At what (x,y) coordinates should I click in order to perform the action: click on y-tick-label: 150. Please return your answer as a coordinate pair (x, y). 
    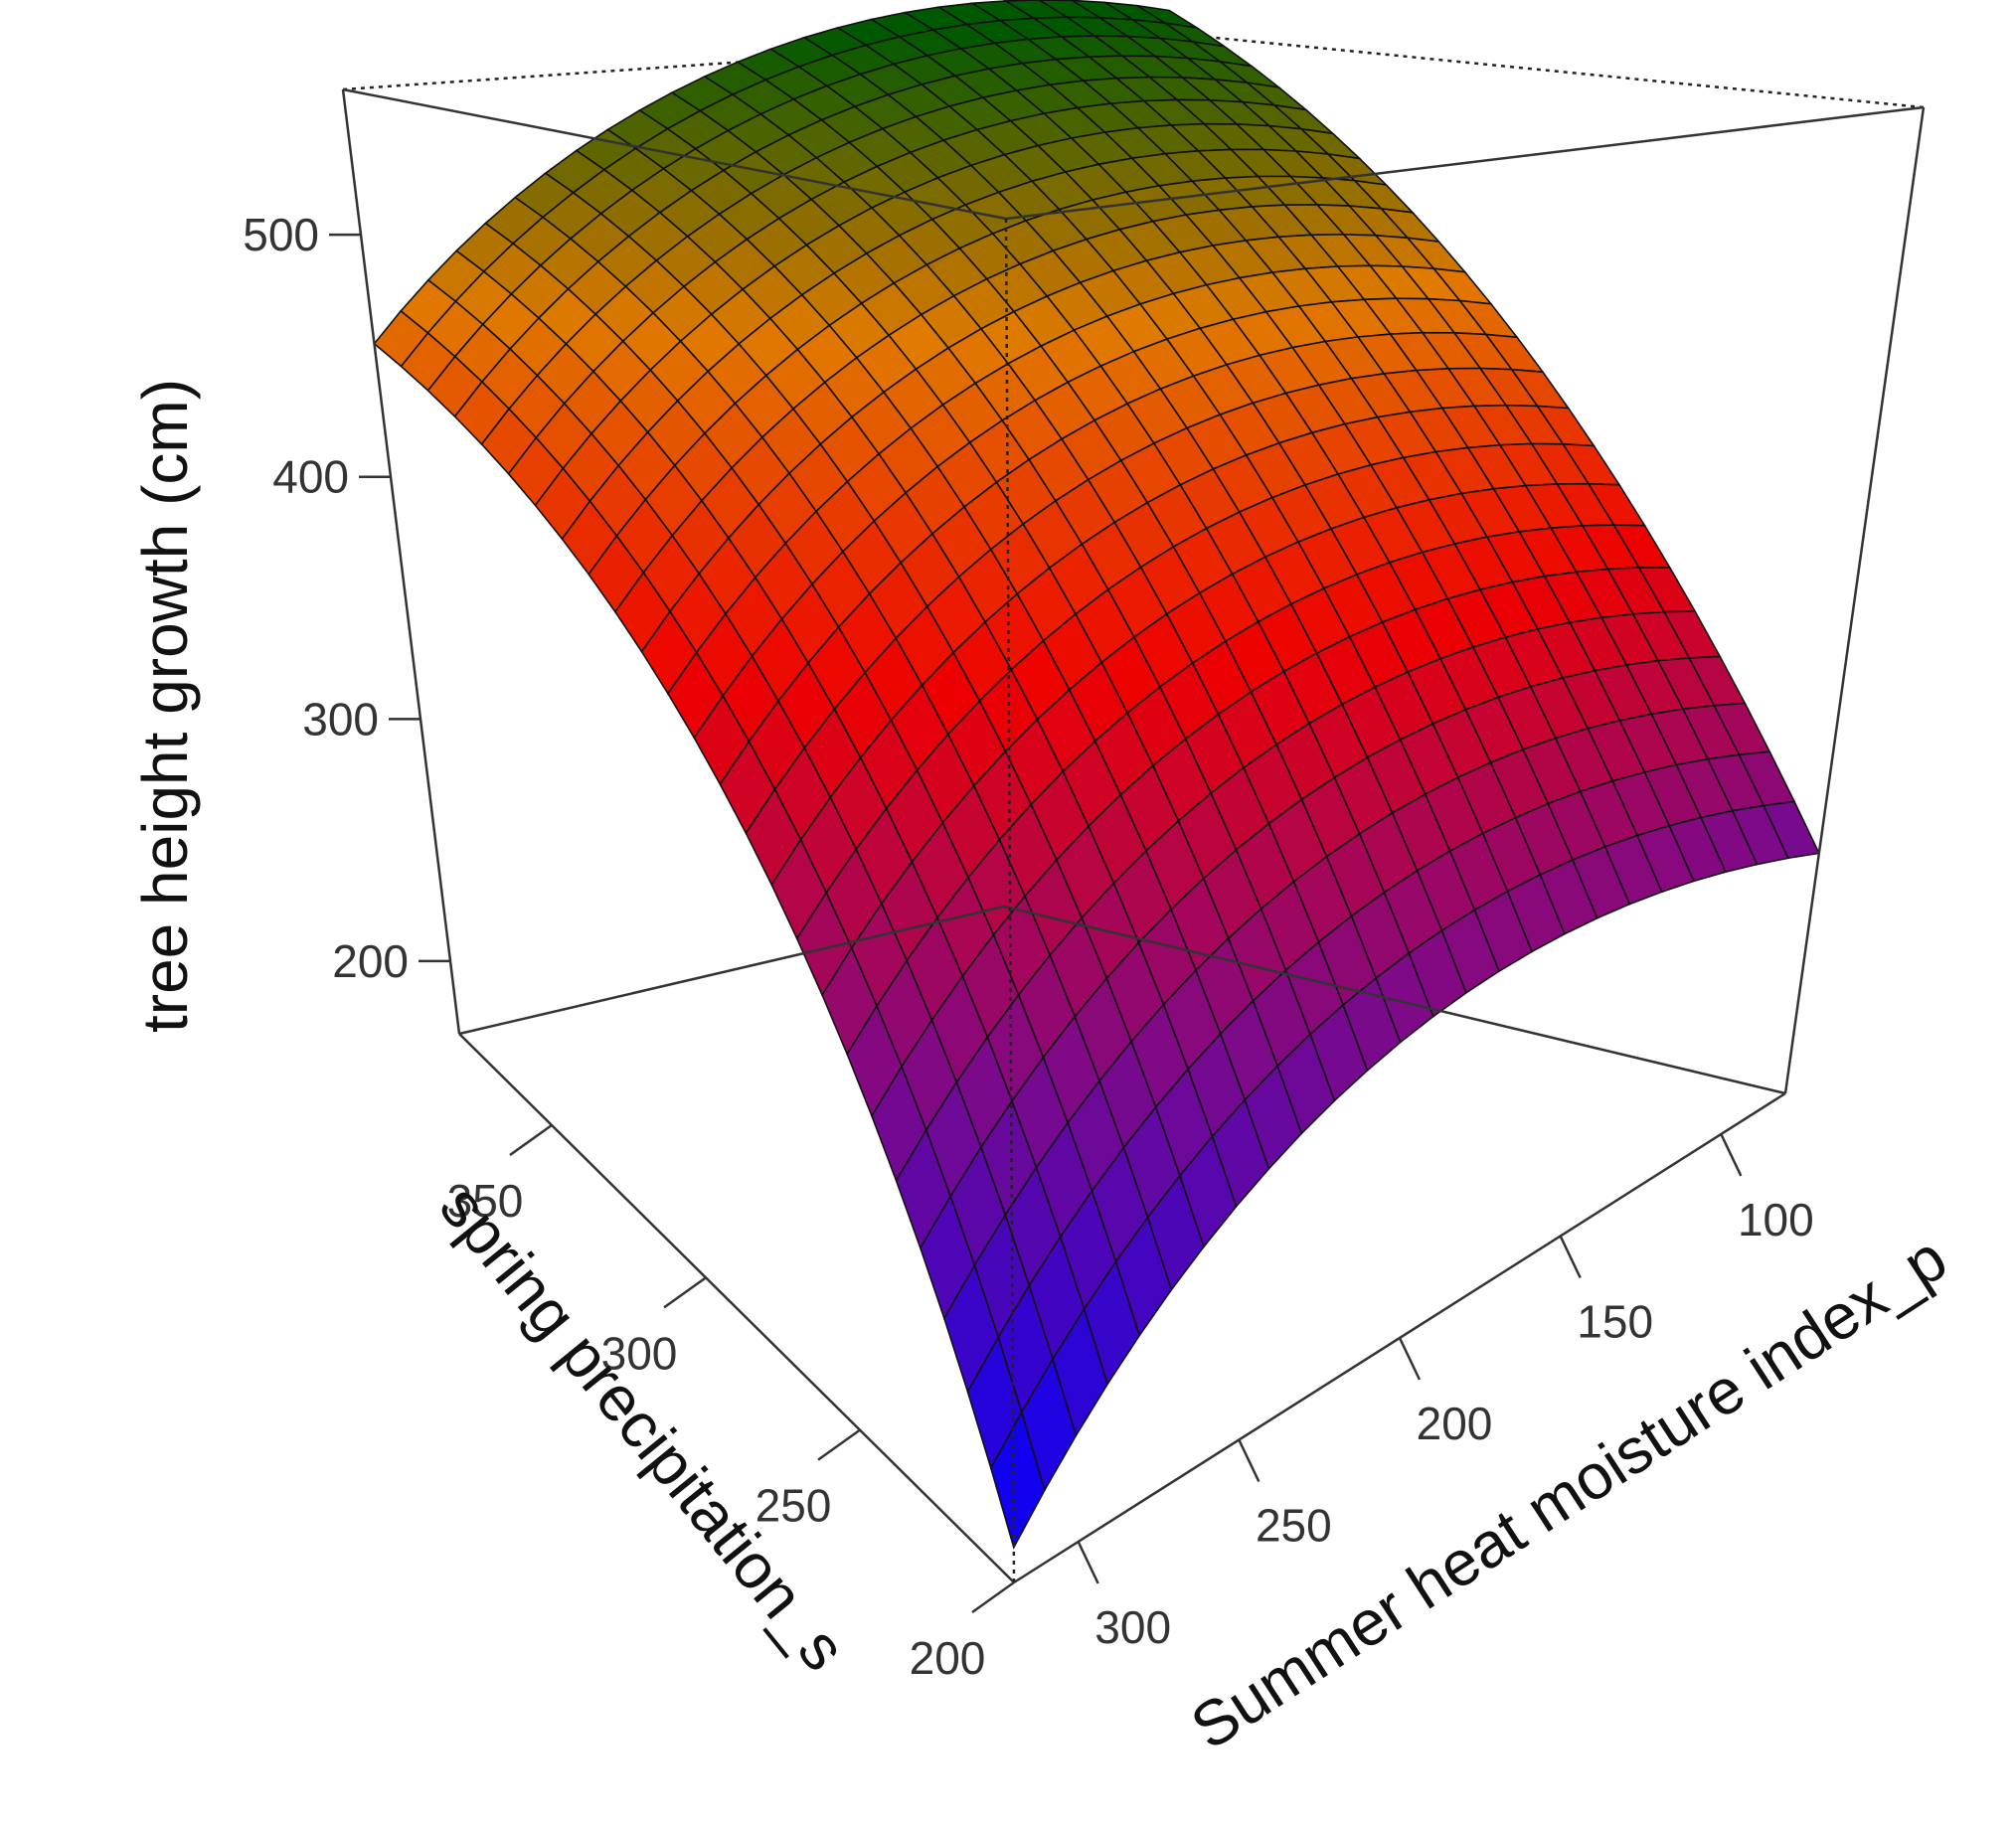
    Looking at the image, I should click on (1615, 1322).